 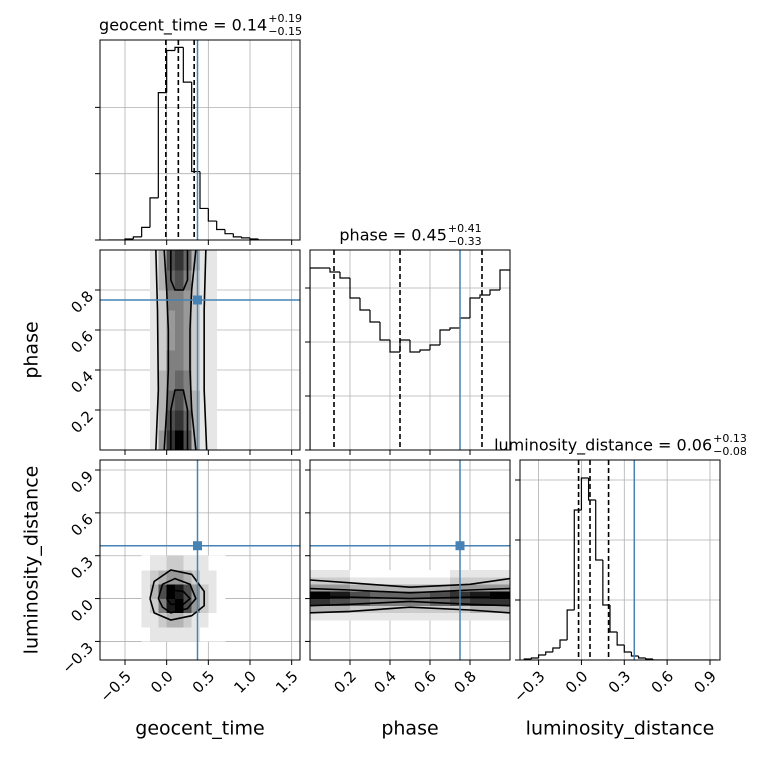 I want to click on y-tick-label: 0.8, so click(x=82, y=302).